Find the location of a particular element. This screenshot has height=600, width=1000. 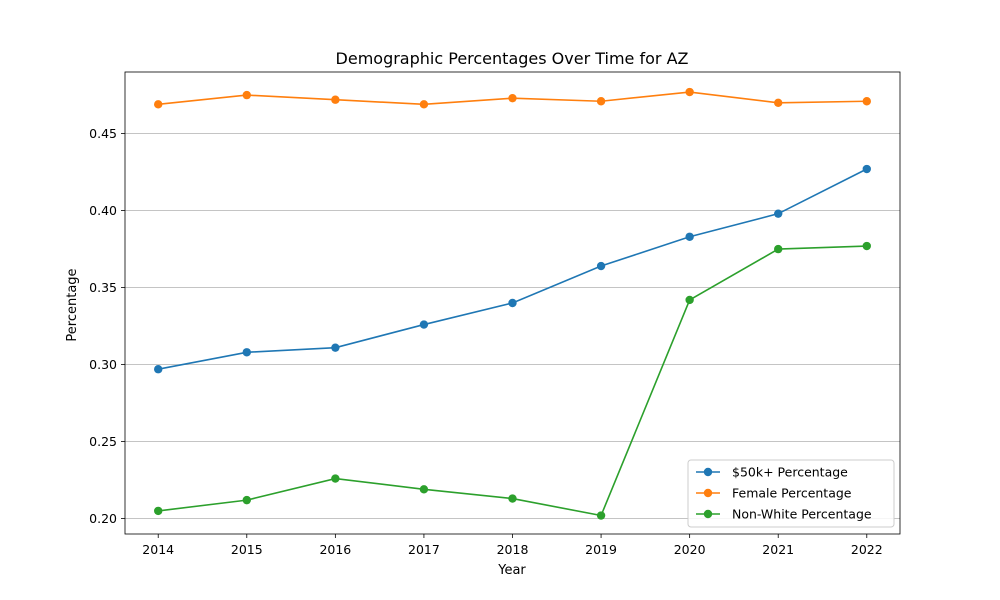

x-tick-label: 2019 is located at coordinates (601, 549).